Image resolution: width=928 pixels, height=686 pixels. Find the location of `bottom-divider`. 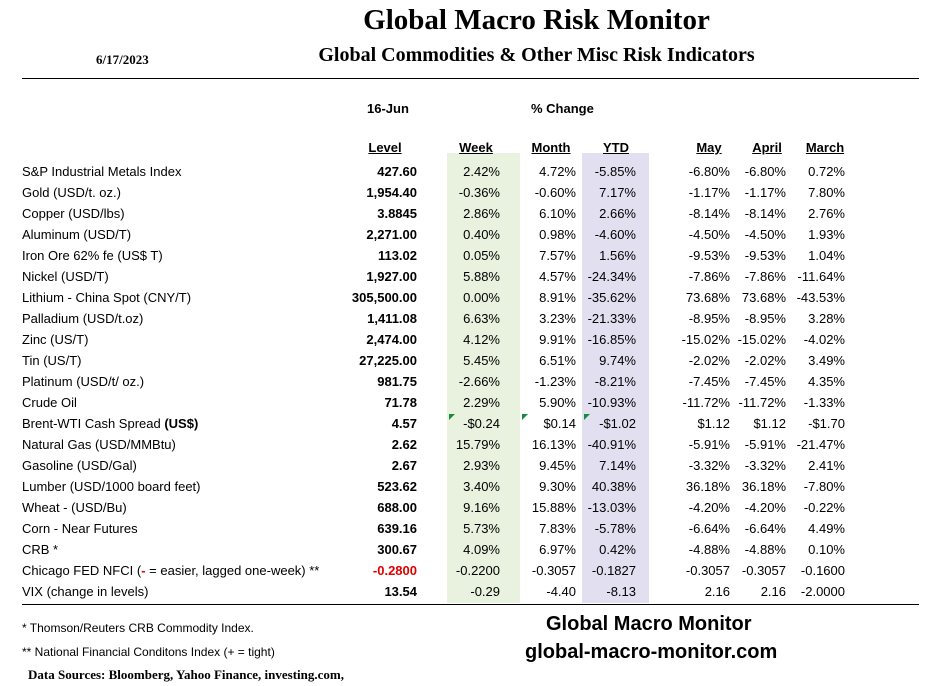

bottom-divider is located at coordinates (470, 604).